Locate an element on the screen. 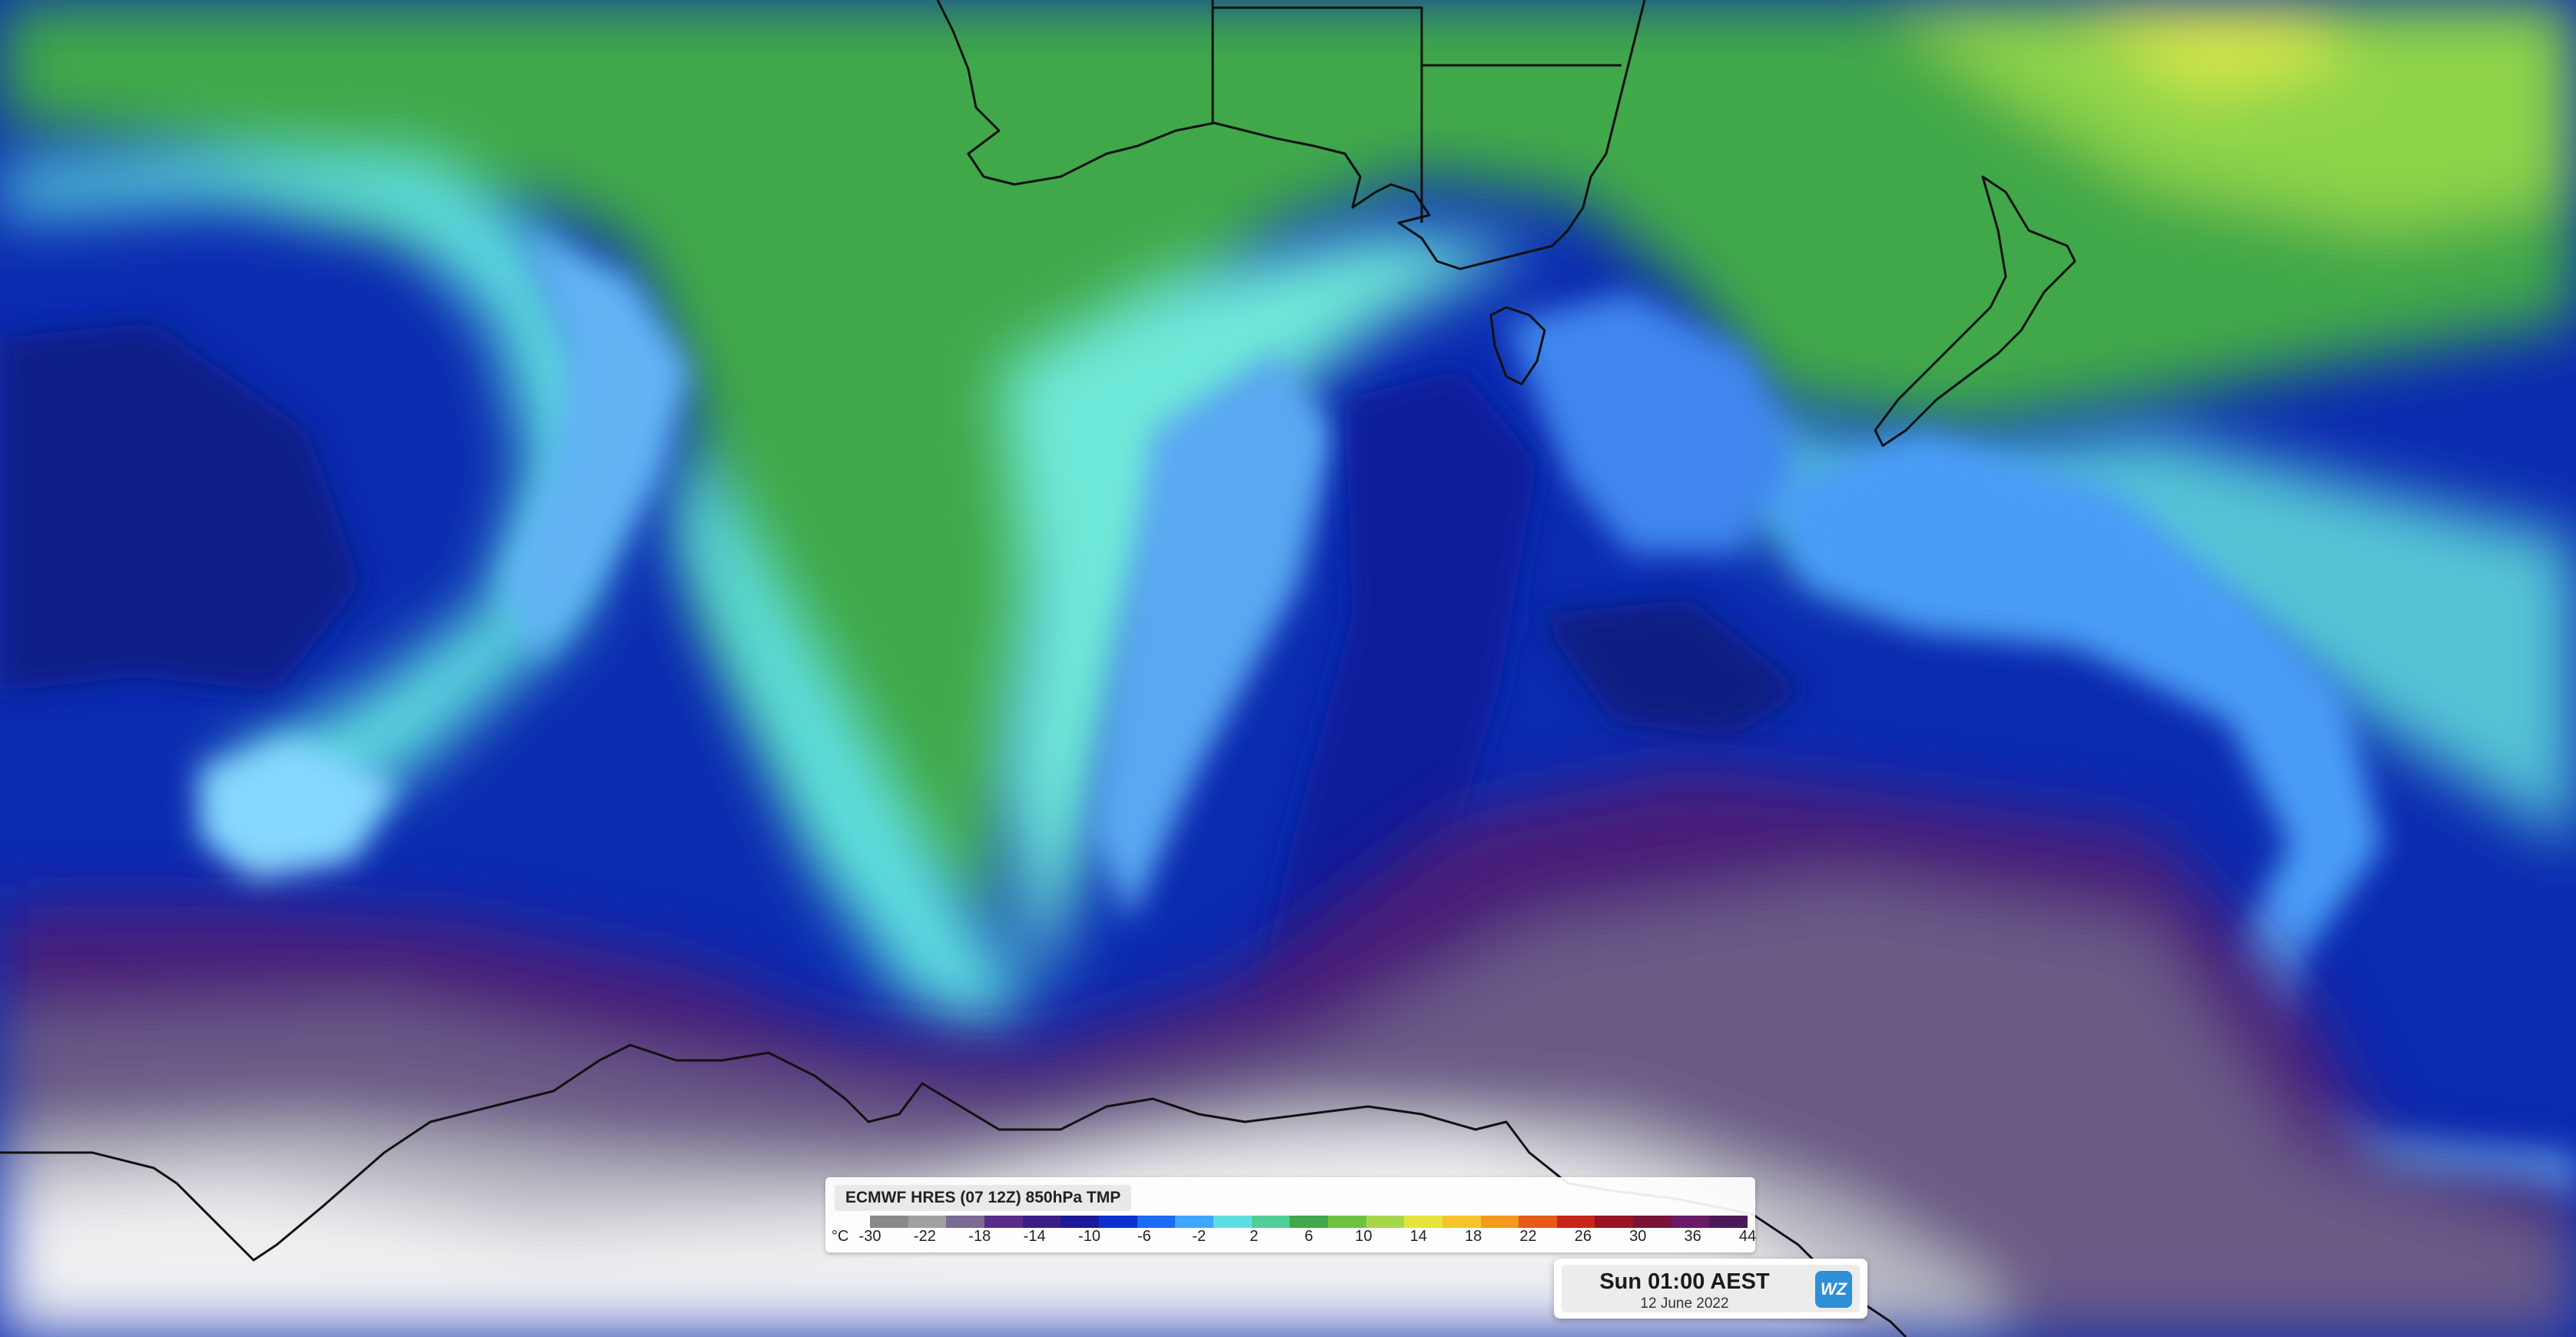 Image resolution: width=2576 pixels, height=1337 pixels. legend-color-bar is located at coordinates (1309, 1222).